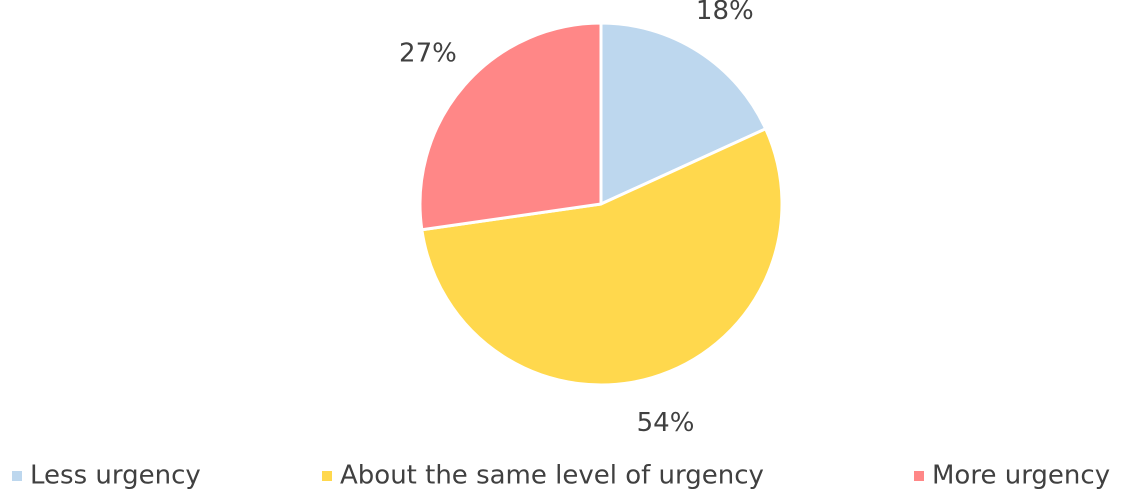  Describe the element at coordinates (115, 476) in the screenshot. I see `legend-label: Less urgency` at that location.